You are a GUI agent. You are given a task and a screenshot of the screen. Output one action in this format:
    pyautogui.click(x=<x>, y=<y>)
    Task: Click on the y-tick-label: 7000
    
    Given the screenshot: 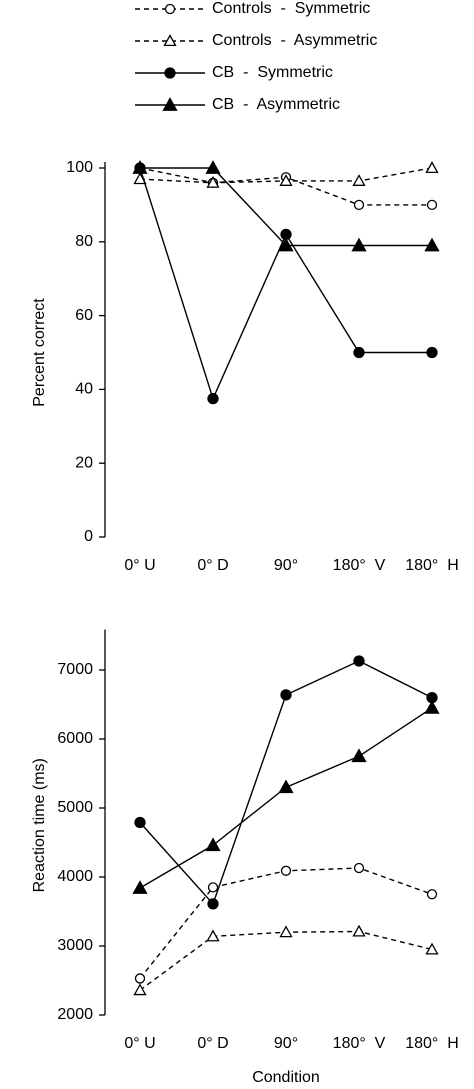 What is the action you would take?
    pyautogui.click(x=75, y=669)
    